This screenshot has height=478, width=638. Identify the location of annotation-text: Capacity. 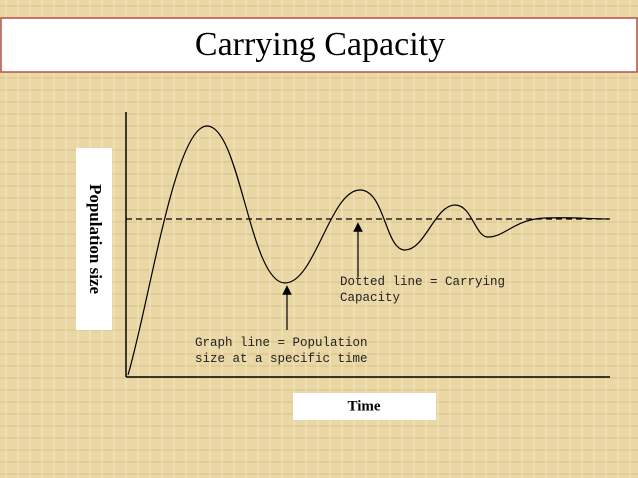
(370, 298).